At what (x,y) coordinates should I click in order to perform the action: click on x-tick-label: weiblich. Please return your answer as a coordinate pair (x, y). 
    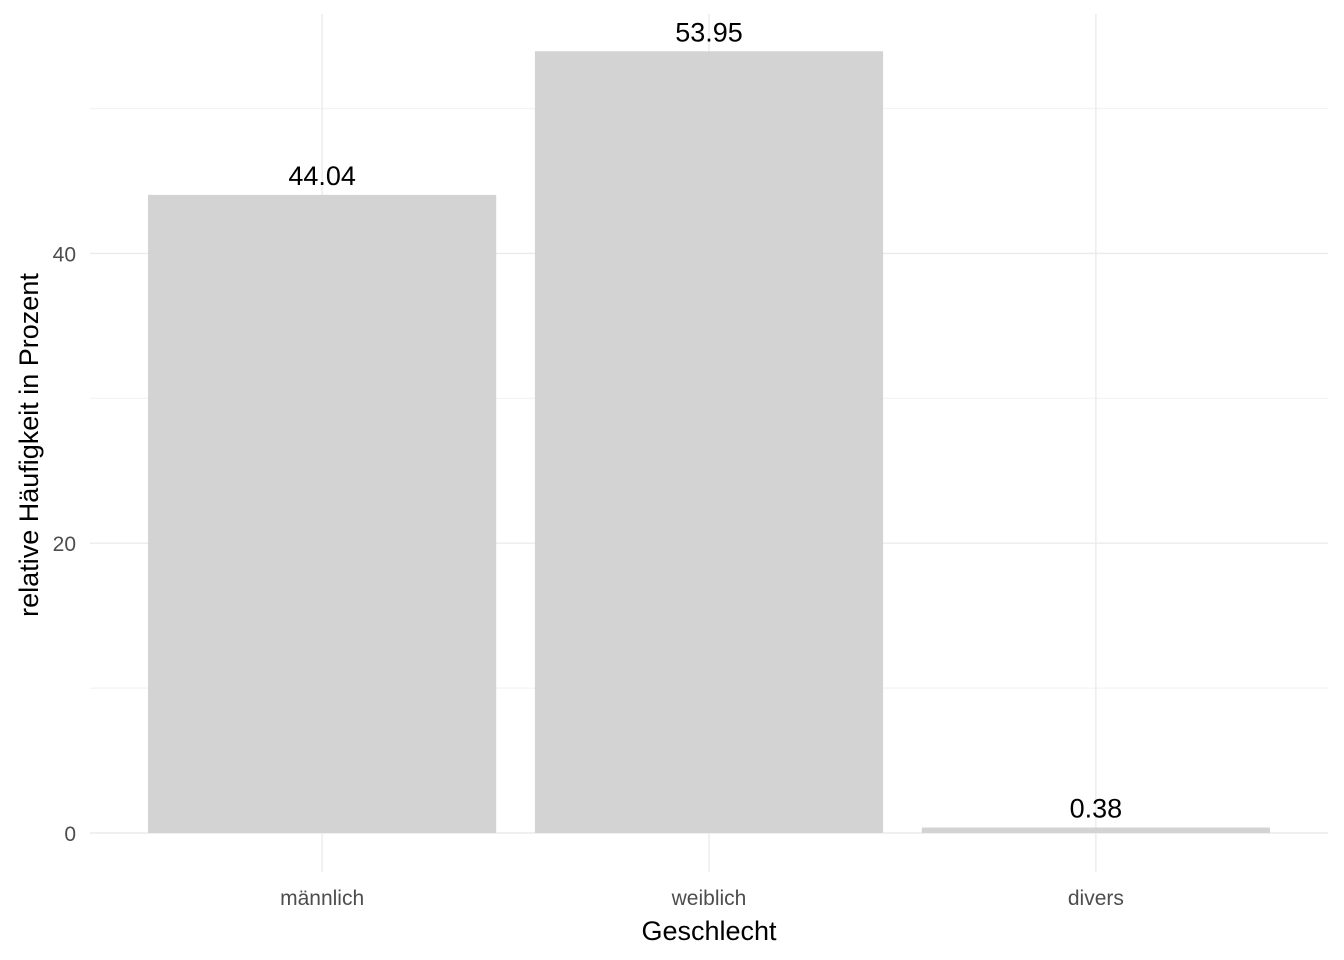
    Looking at the image, I should click on (709, 898).